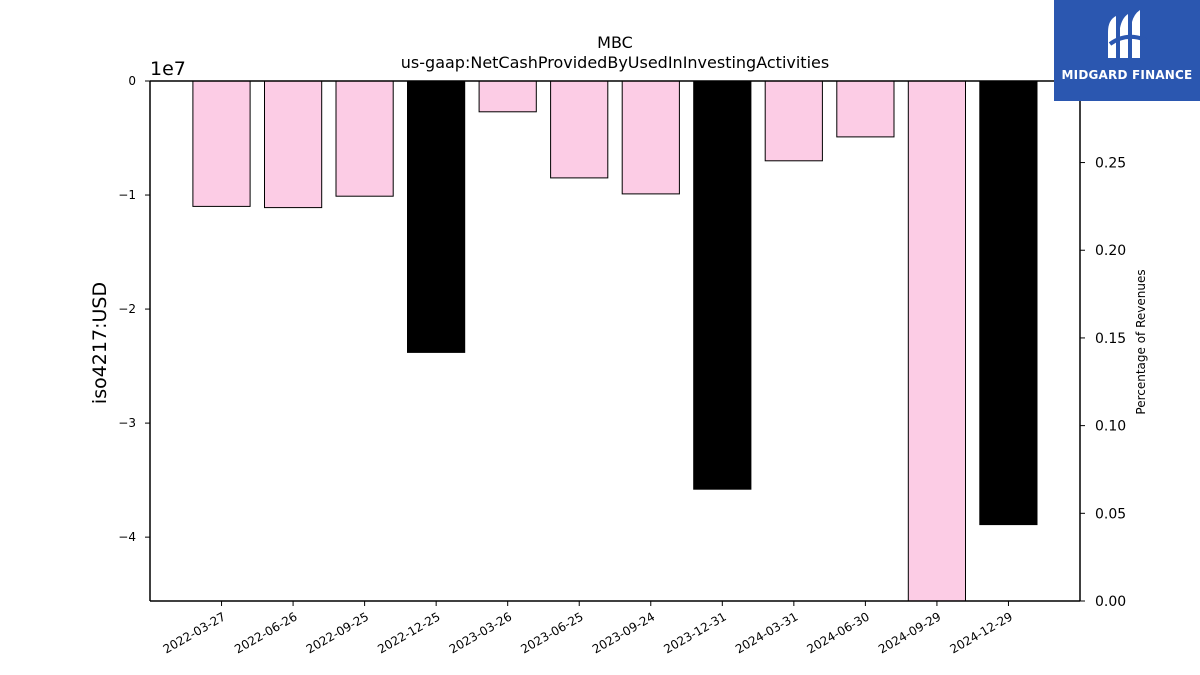 This screenshot has width=1200, height=675. Describe the element at coordinates (132, 81) in the screenshot. I see `y-tick-label: 0` at that location.